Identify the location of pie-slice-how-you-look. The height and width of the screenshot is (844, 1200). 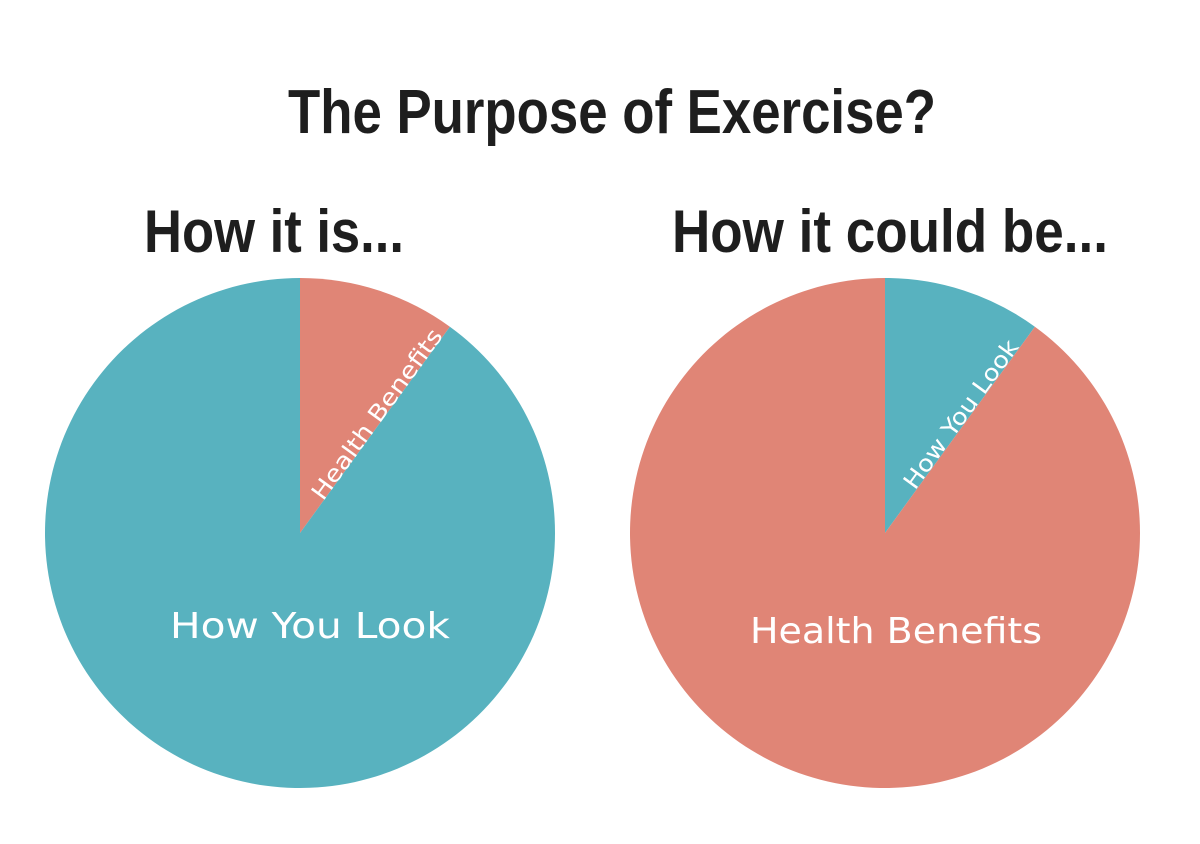
(960, 405).